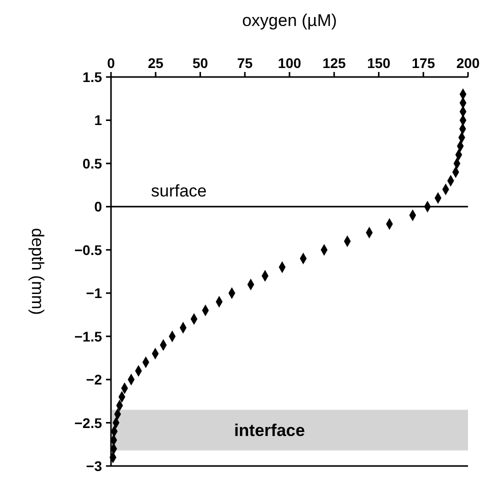  What do you see at coordinates (94, 380) in the screenshot?
I see `y-tick-label: −2` at bounding box center [94, 380].